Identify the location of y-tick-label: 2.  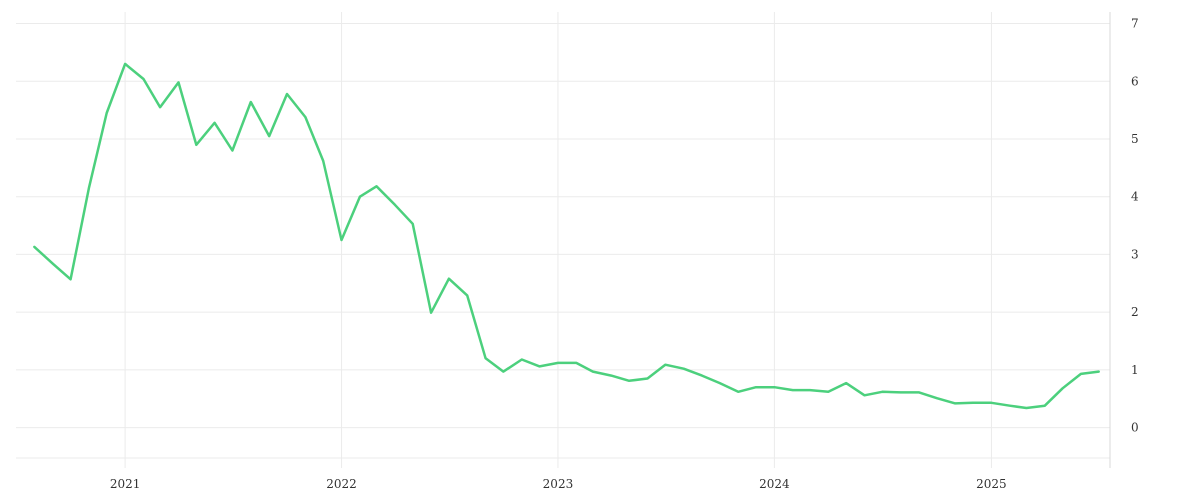
(1135, 312).